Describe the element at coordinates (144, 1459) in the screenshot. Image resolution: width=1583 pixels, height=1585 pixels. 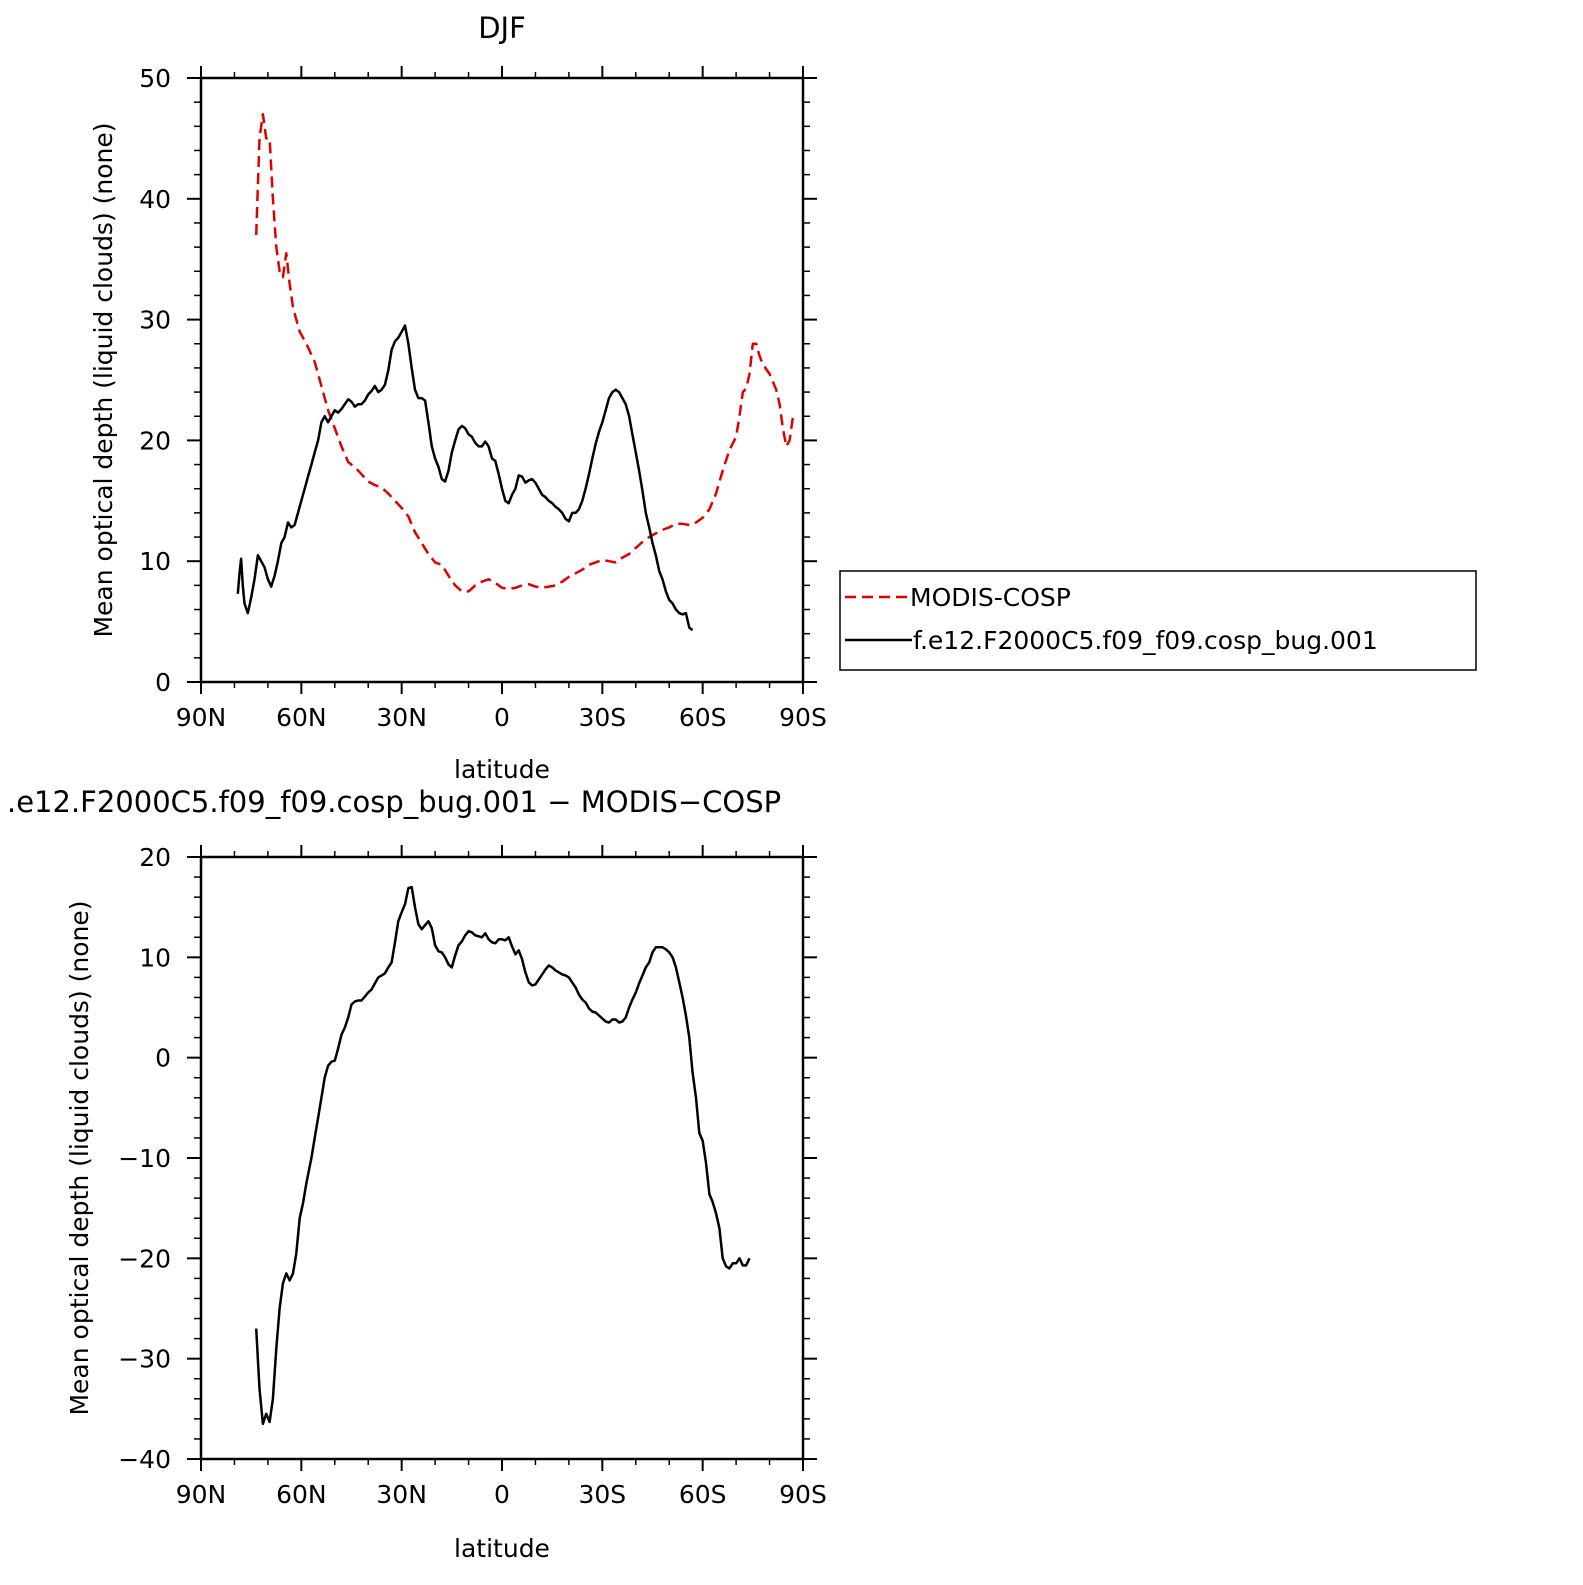
I see `bottom-y-tick-label: −40` at that location.